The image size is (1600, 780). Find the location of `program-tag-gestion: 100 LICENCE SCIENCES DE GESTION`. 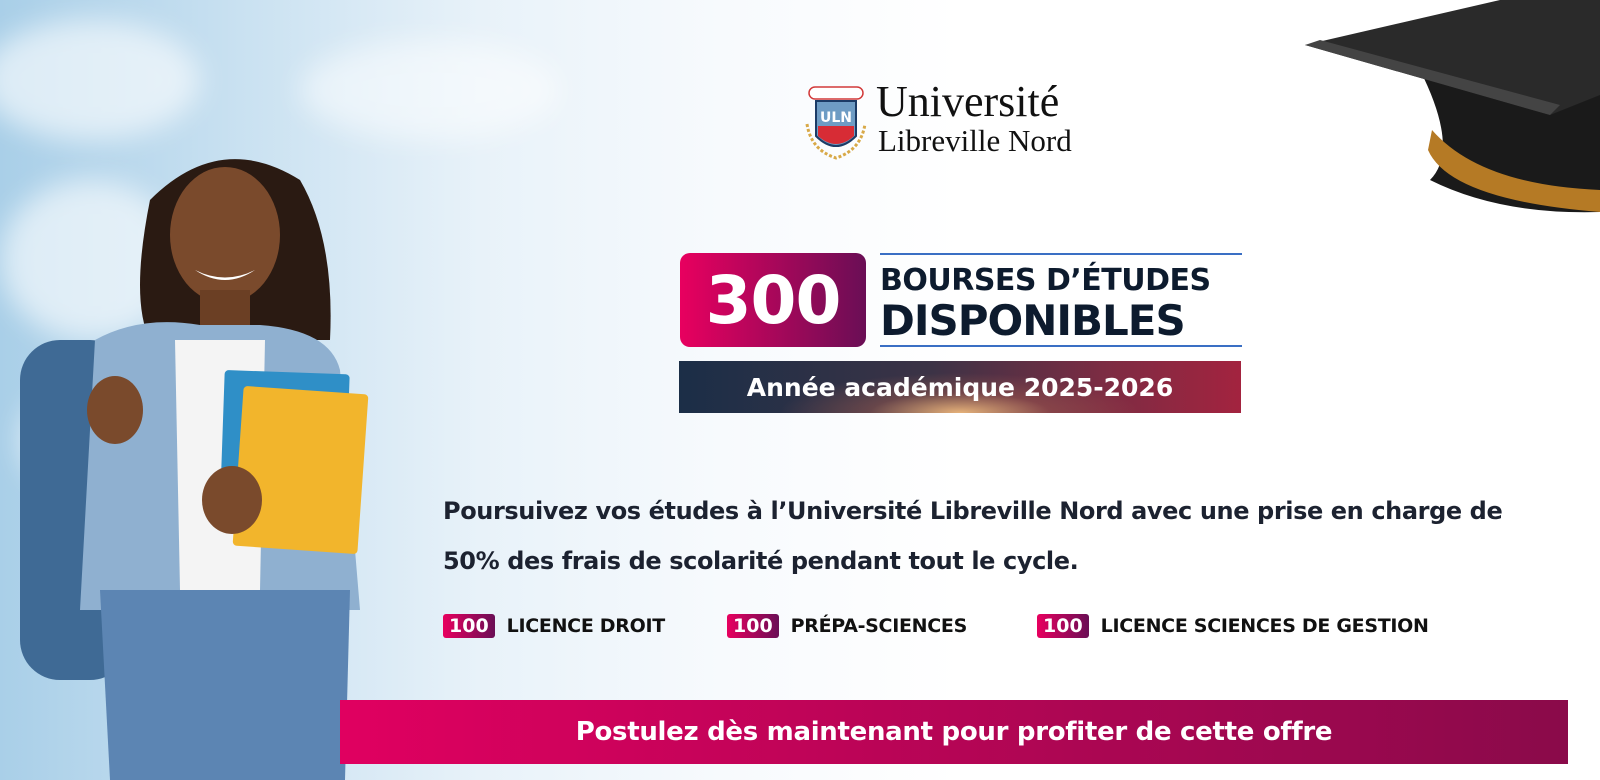

program-tag-gestion: 100 LICENCE SCIENCES DE GESTION is located at coordinates (1233, 626).